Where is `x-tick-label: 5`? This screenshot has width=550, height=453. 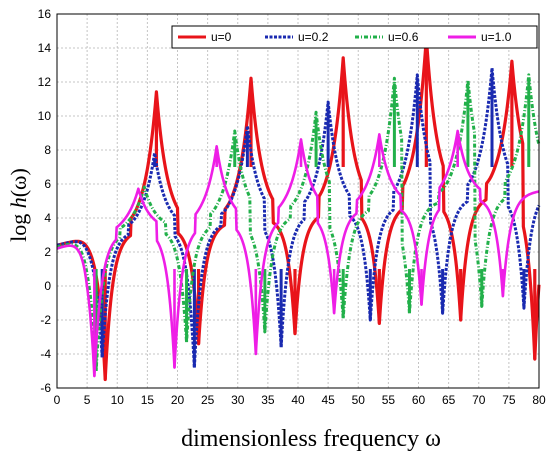
x-tick-label: 5 is located at coordinates (87, 400).